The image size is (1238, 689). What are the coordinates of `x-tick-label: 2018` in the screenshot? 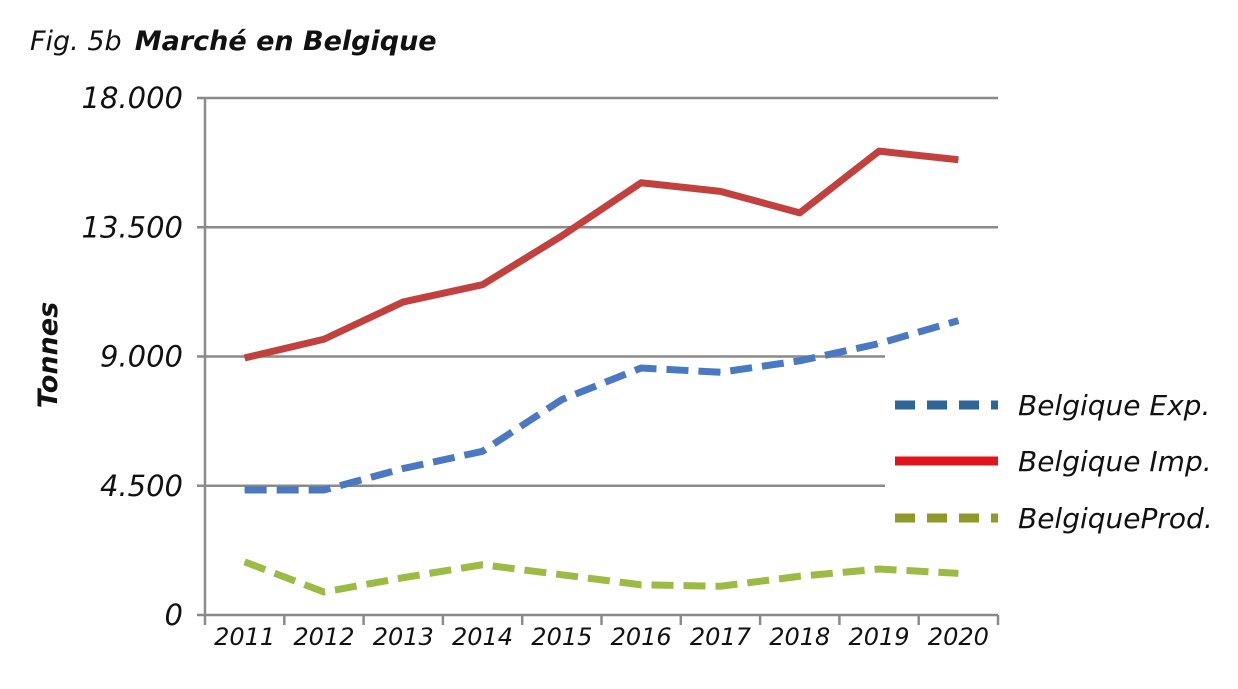 It's located at (799, 637).